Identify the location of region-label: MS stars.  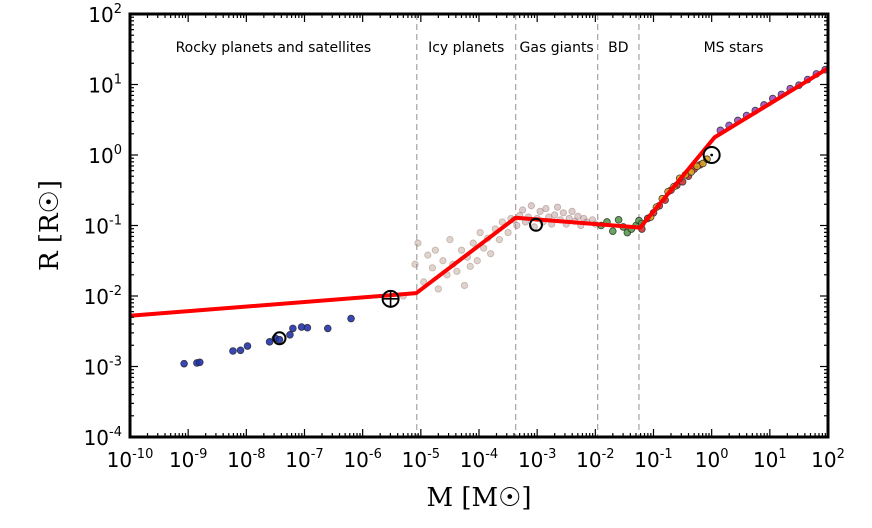
(734, 48).